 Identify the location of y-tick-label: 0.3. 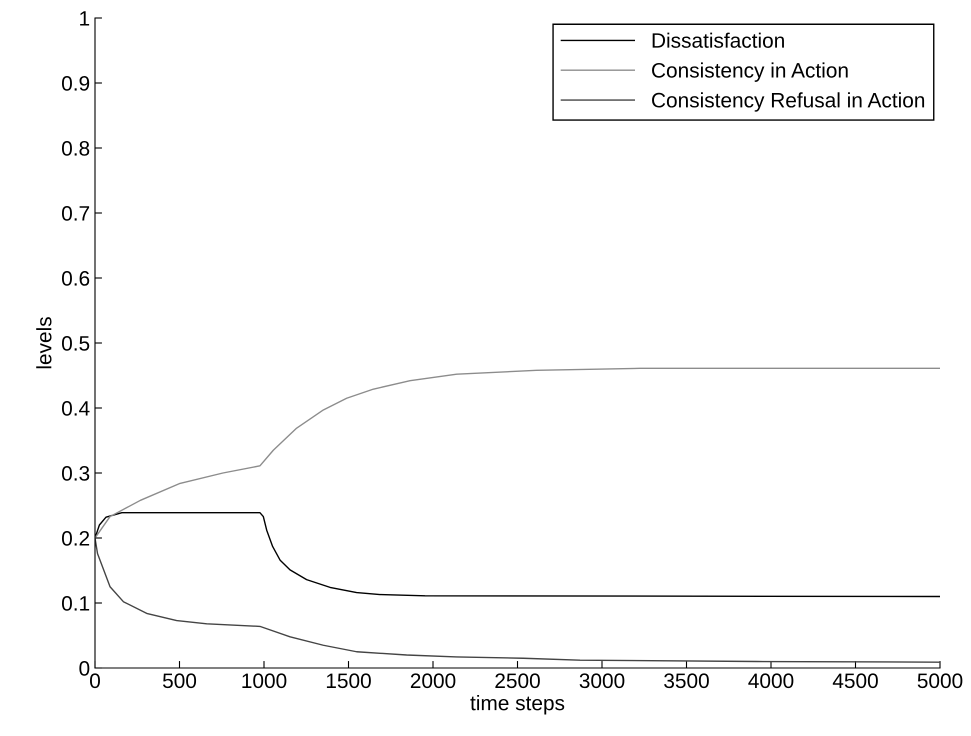
(76, 473).